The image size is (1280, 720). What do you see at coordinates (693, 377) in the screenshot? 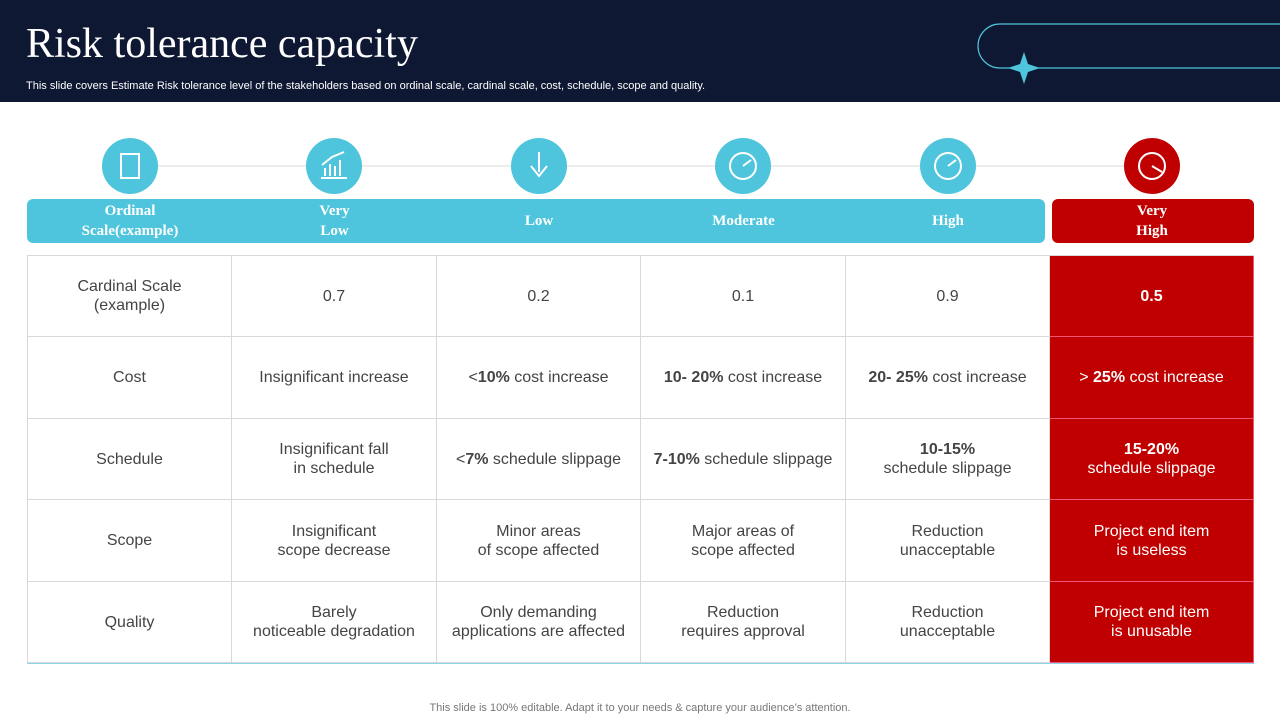
I see `text-run: 10- 20%` at bounding box center [693, 377].